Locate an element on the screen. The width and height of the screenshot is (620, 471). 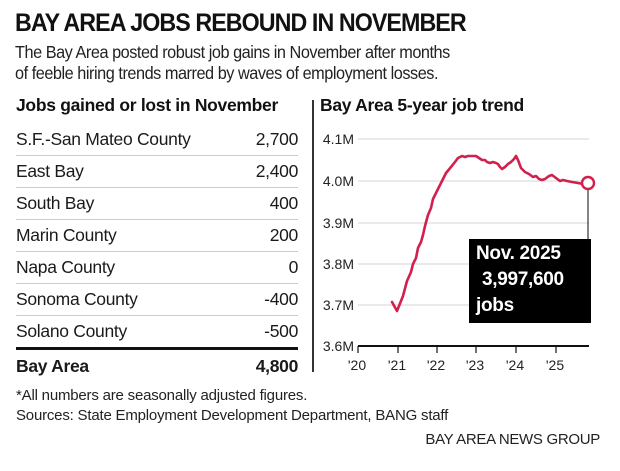
y-tick-label: 3.6M is located at coordinates (338, 346).